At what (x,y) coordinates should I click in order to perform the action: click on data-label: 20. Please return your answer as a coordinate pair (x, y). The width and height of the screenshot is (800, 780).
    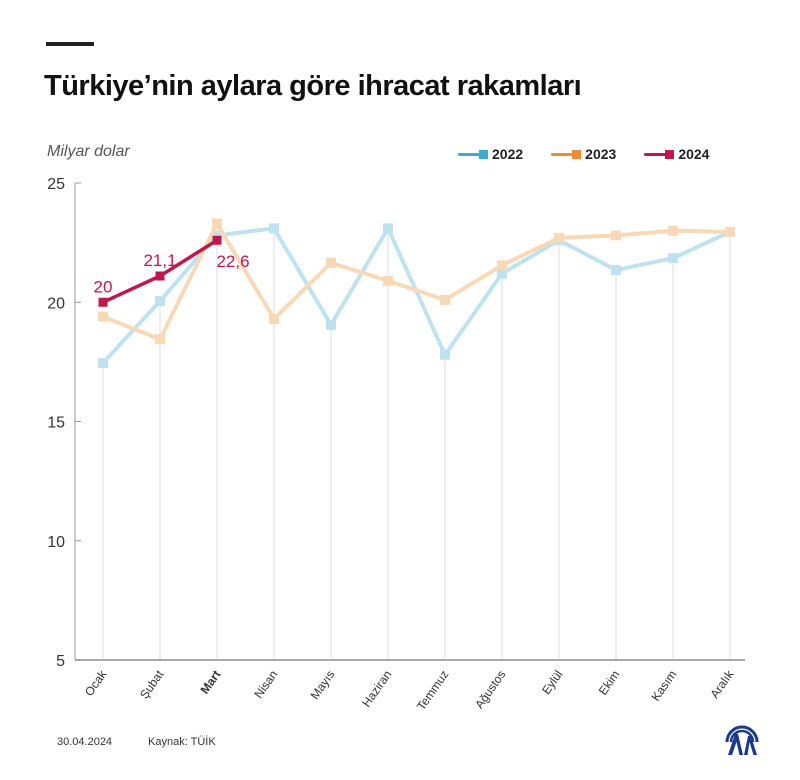
    Looking at the image, I should click on (103, 286).